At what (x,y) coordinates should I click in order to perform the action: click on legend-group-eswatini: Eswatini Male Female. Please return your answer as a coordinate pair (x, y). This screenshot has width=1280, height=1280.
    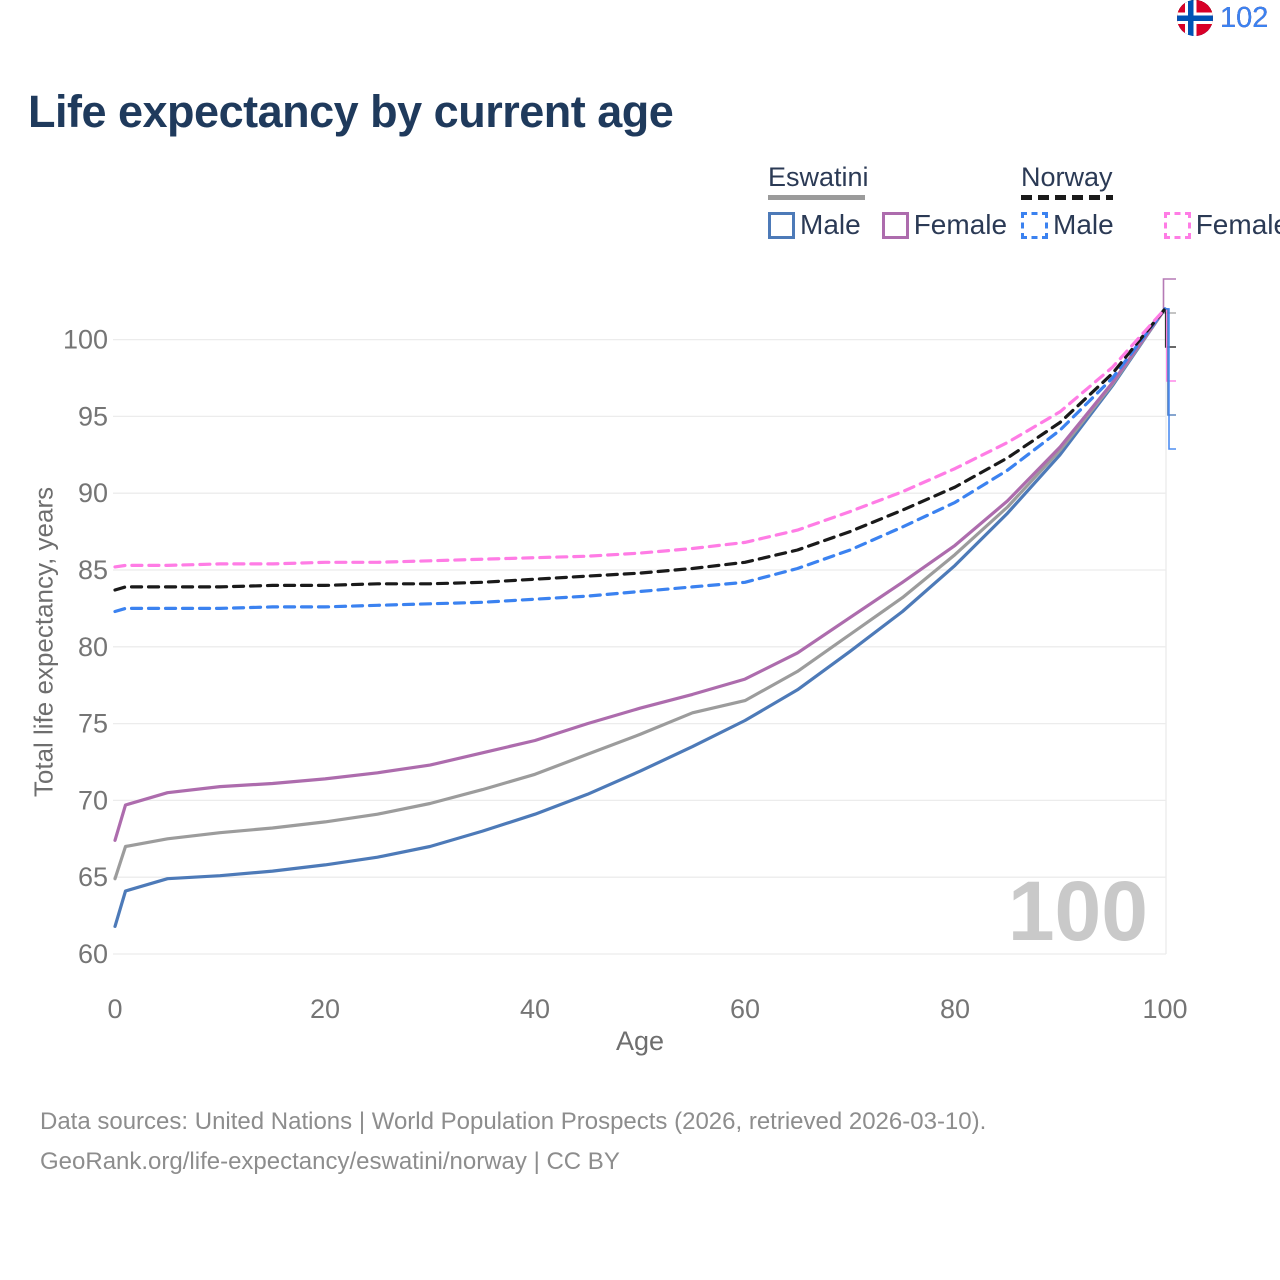
    Looking at the image, I should click on (887, 202).